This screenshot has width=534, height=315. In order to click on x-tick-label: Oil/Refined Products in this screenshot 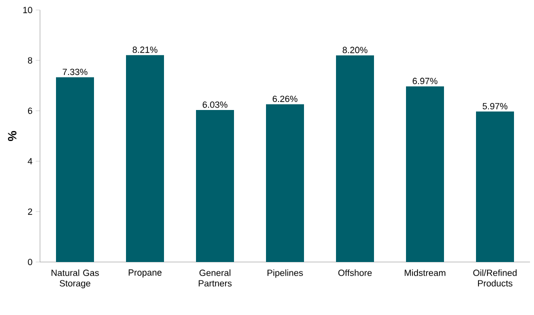, I will do `click(495, 277)`.